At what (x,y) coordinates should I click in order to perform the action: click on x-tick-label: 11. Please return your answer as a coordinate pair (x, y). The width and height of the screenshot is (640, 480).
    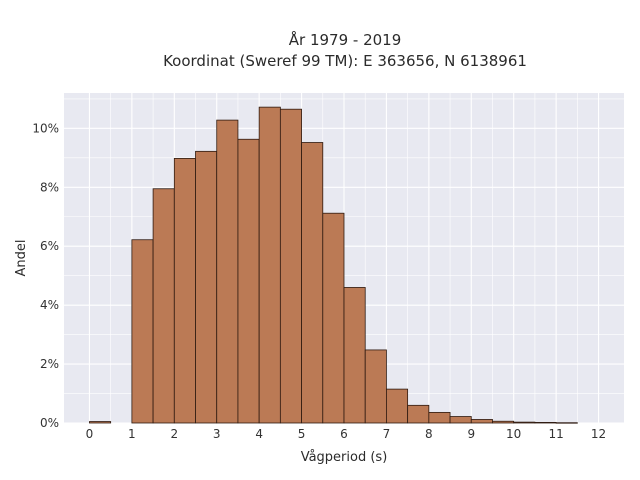
    Looking at the image, I should click on (555, 434).